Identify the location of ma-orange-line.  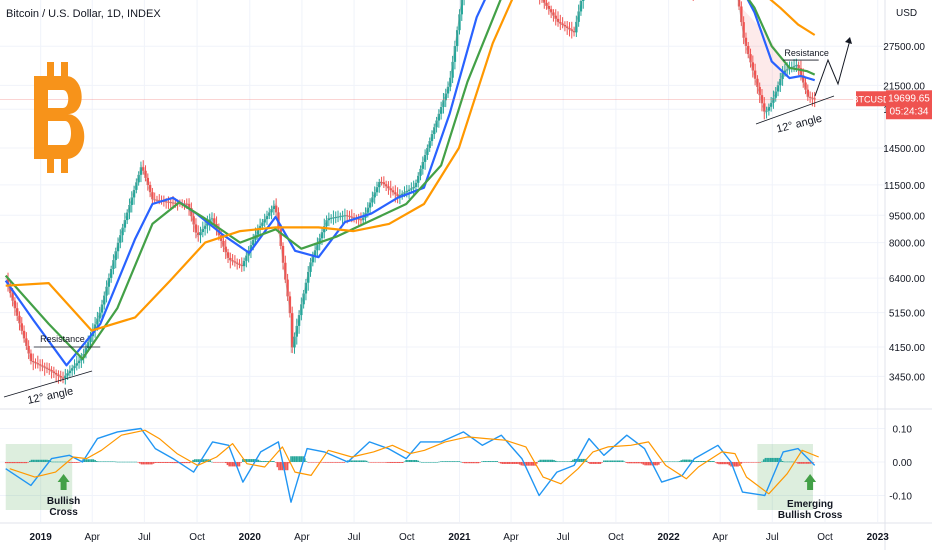
(792, 18).